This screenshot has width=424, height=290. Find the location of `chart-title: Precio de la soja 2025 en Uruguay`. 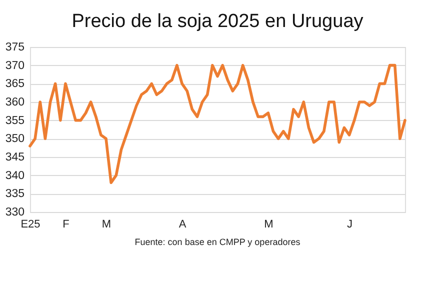

chart-title: Precio de la soja 2025 en Uruguay is located at coordinates (218, 21).